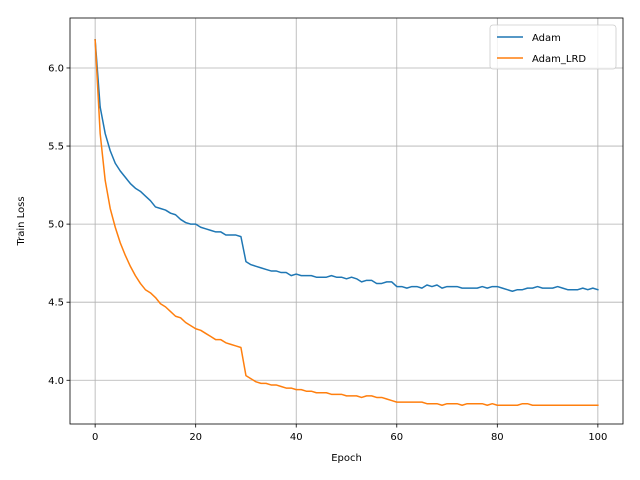 The height and width of the screenshot is (480, 640). What do you see at coordinates (346, 458) in the screenshot?
I see `x-axis-label: Epoch` at bounding box center [346, 458].